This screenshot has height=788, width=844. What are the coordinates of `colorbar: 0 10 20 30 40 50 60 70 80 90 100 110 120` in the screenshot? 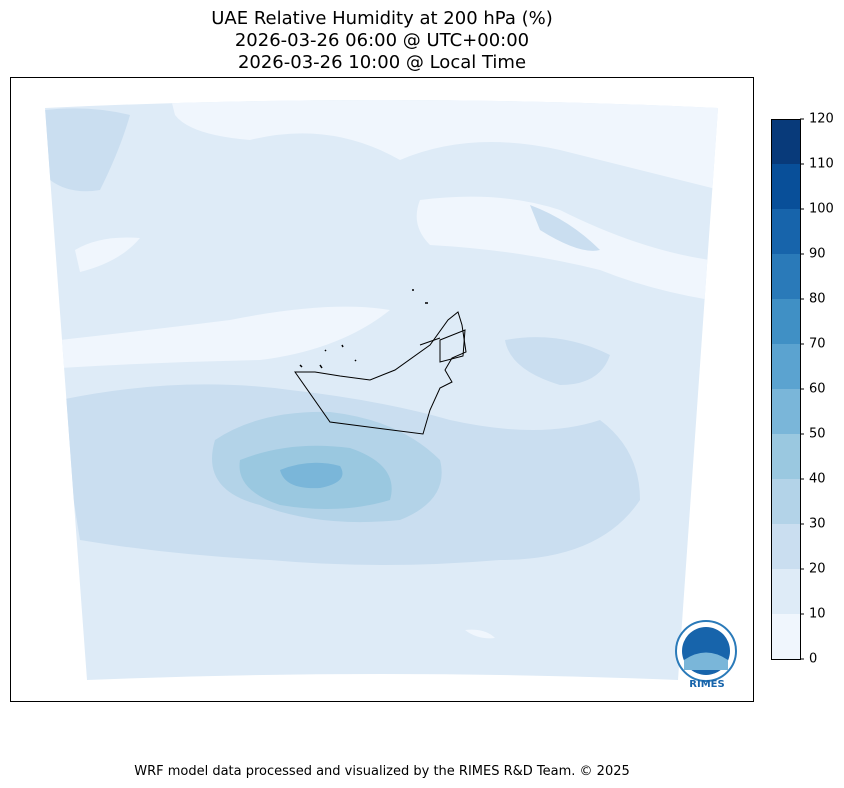 It's located at (802, 389).